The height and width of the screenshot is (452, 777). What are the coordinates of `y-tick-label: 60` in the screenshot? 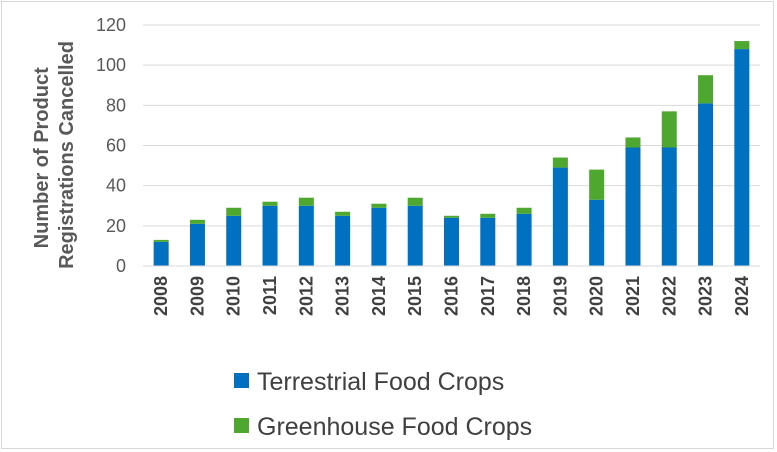 It's located at (116, 146).